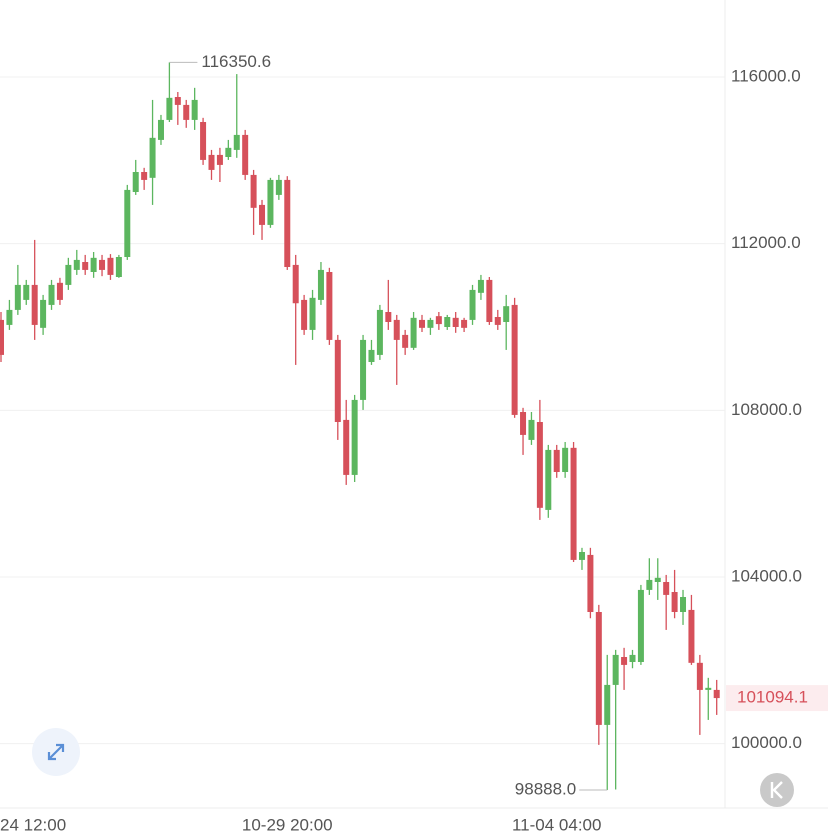  What do you see at coordinates (766, 742) in the screenshot?
I see `y-tick-label: 100000.0` at bounding box center [766, 742].